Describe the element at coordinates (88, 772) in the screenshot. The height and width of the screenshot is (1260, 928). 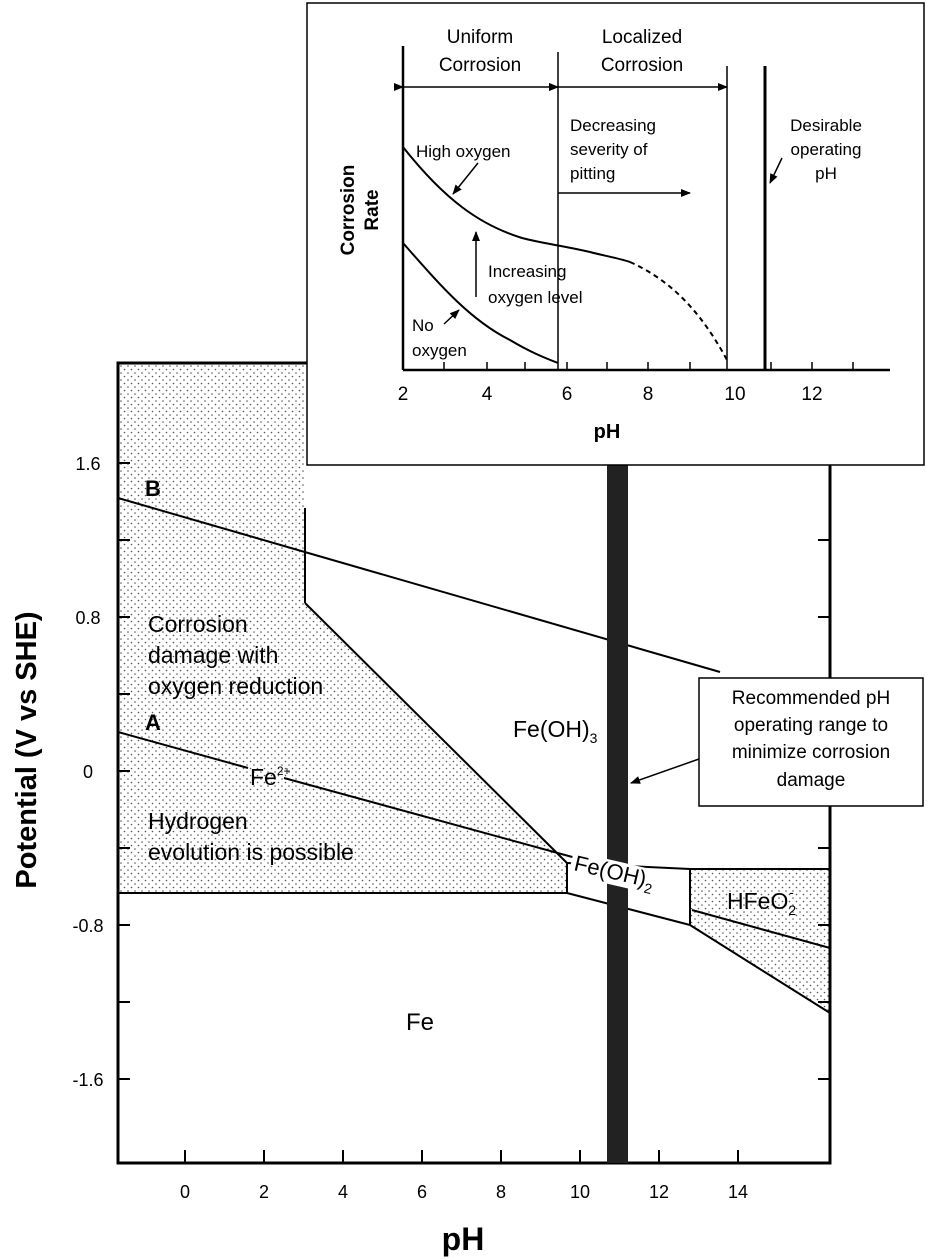
I see `y-tick-0: 0` at that location.